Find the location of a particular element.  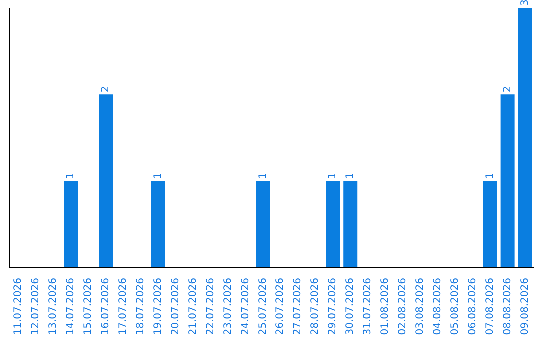

x-tick-label: 16.07.2026 is located at coordinates (106, 307).